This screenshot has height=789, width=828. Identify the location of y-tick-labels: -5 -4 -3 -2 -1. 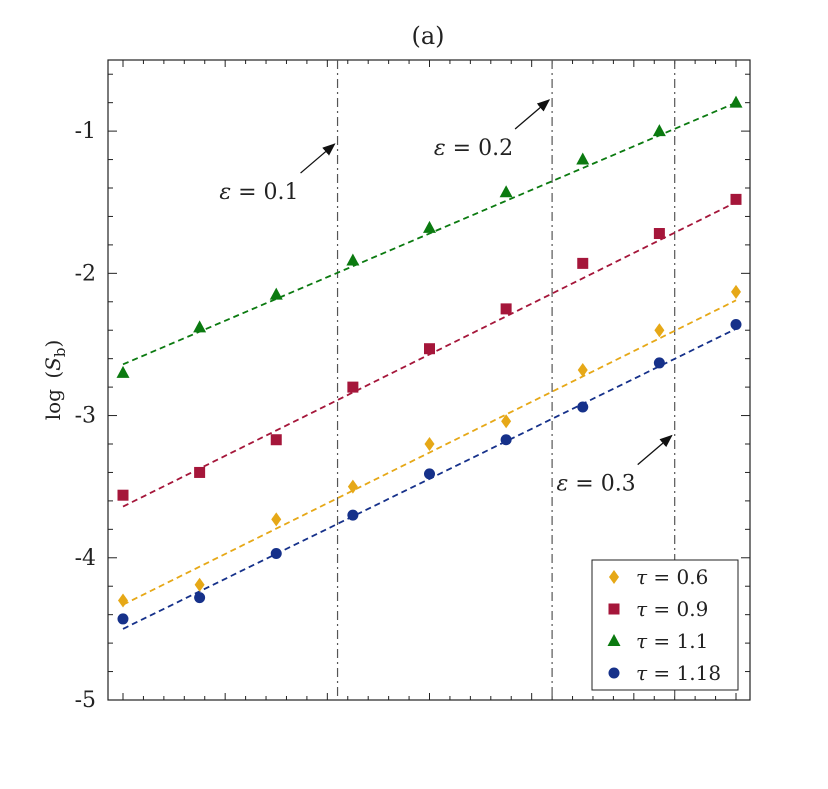
(85, 416).